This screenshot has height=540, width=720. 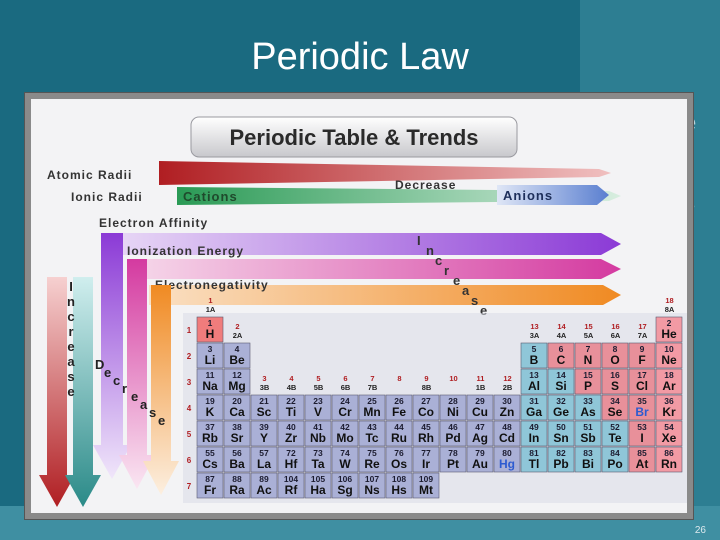 What do you see at coordinates (161, 390) in the screenshot?
I see `vertical-orange-arrow` at bounding box center [161, 390].